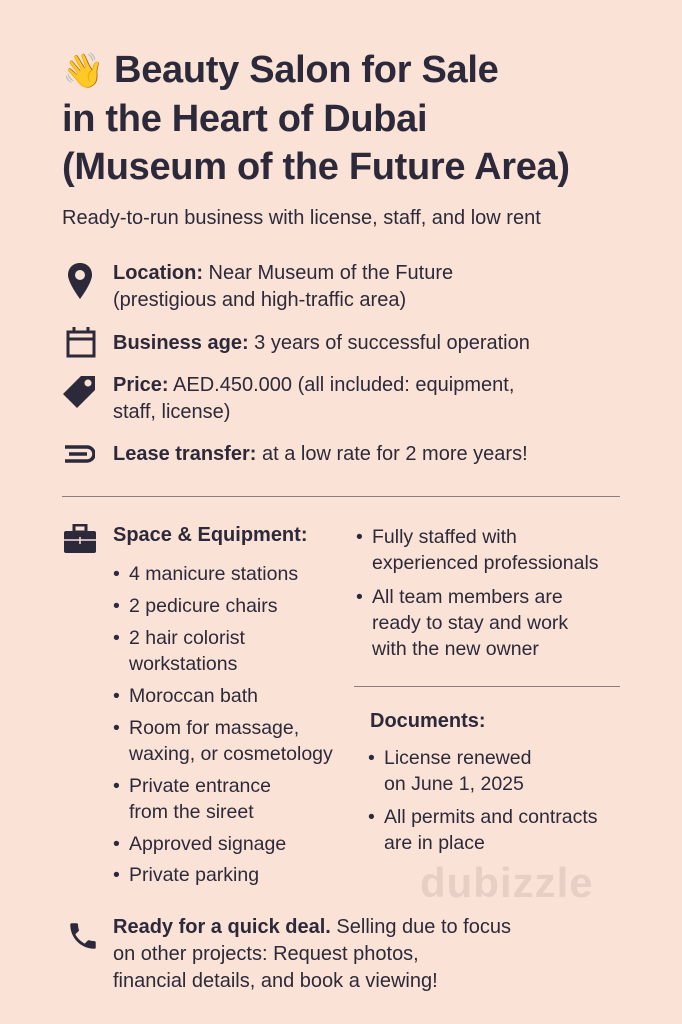 Image resolution: width=682 pixels, height=1024 pixels. What do you see at coordinates (205, 574) in the screenshot?
I see `list-item: 4 manicure stations` at bounding box center [205, 574].